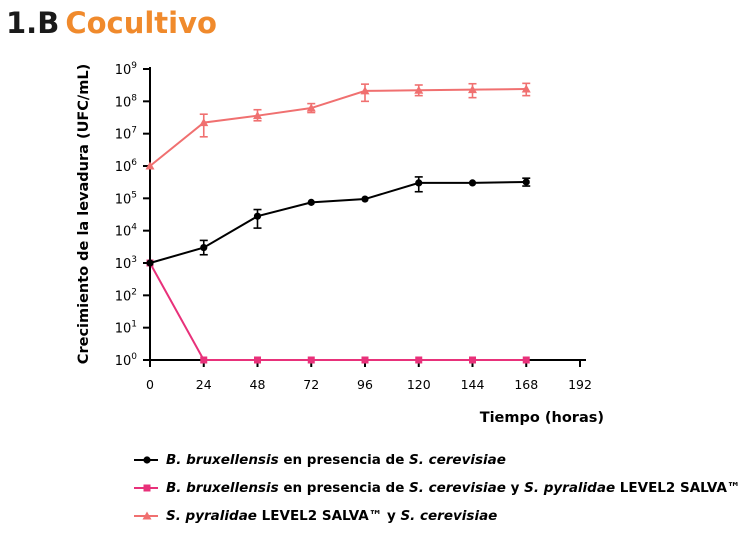 The width and height of the screenshot is (744, 540). I want to click on figure-title: Cocultivo, so click(141, 23).